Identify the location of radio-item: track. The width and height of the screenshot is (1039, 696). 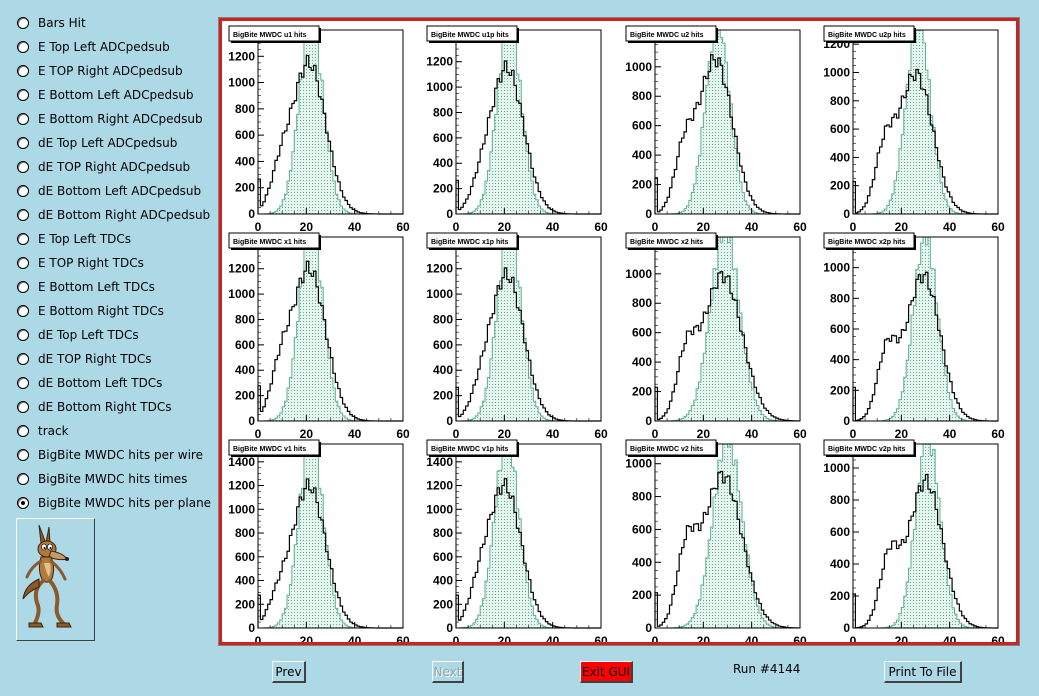
(43, 431).